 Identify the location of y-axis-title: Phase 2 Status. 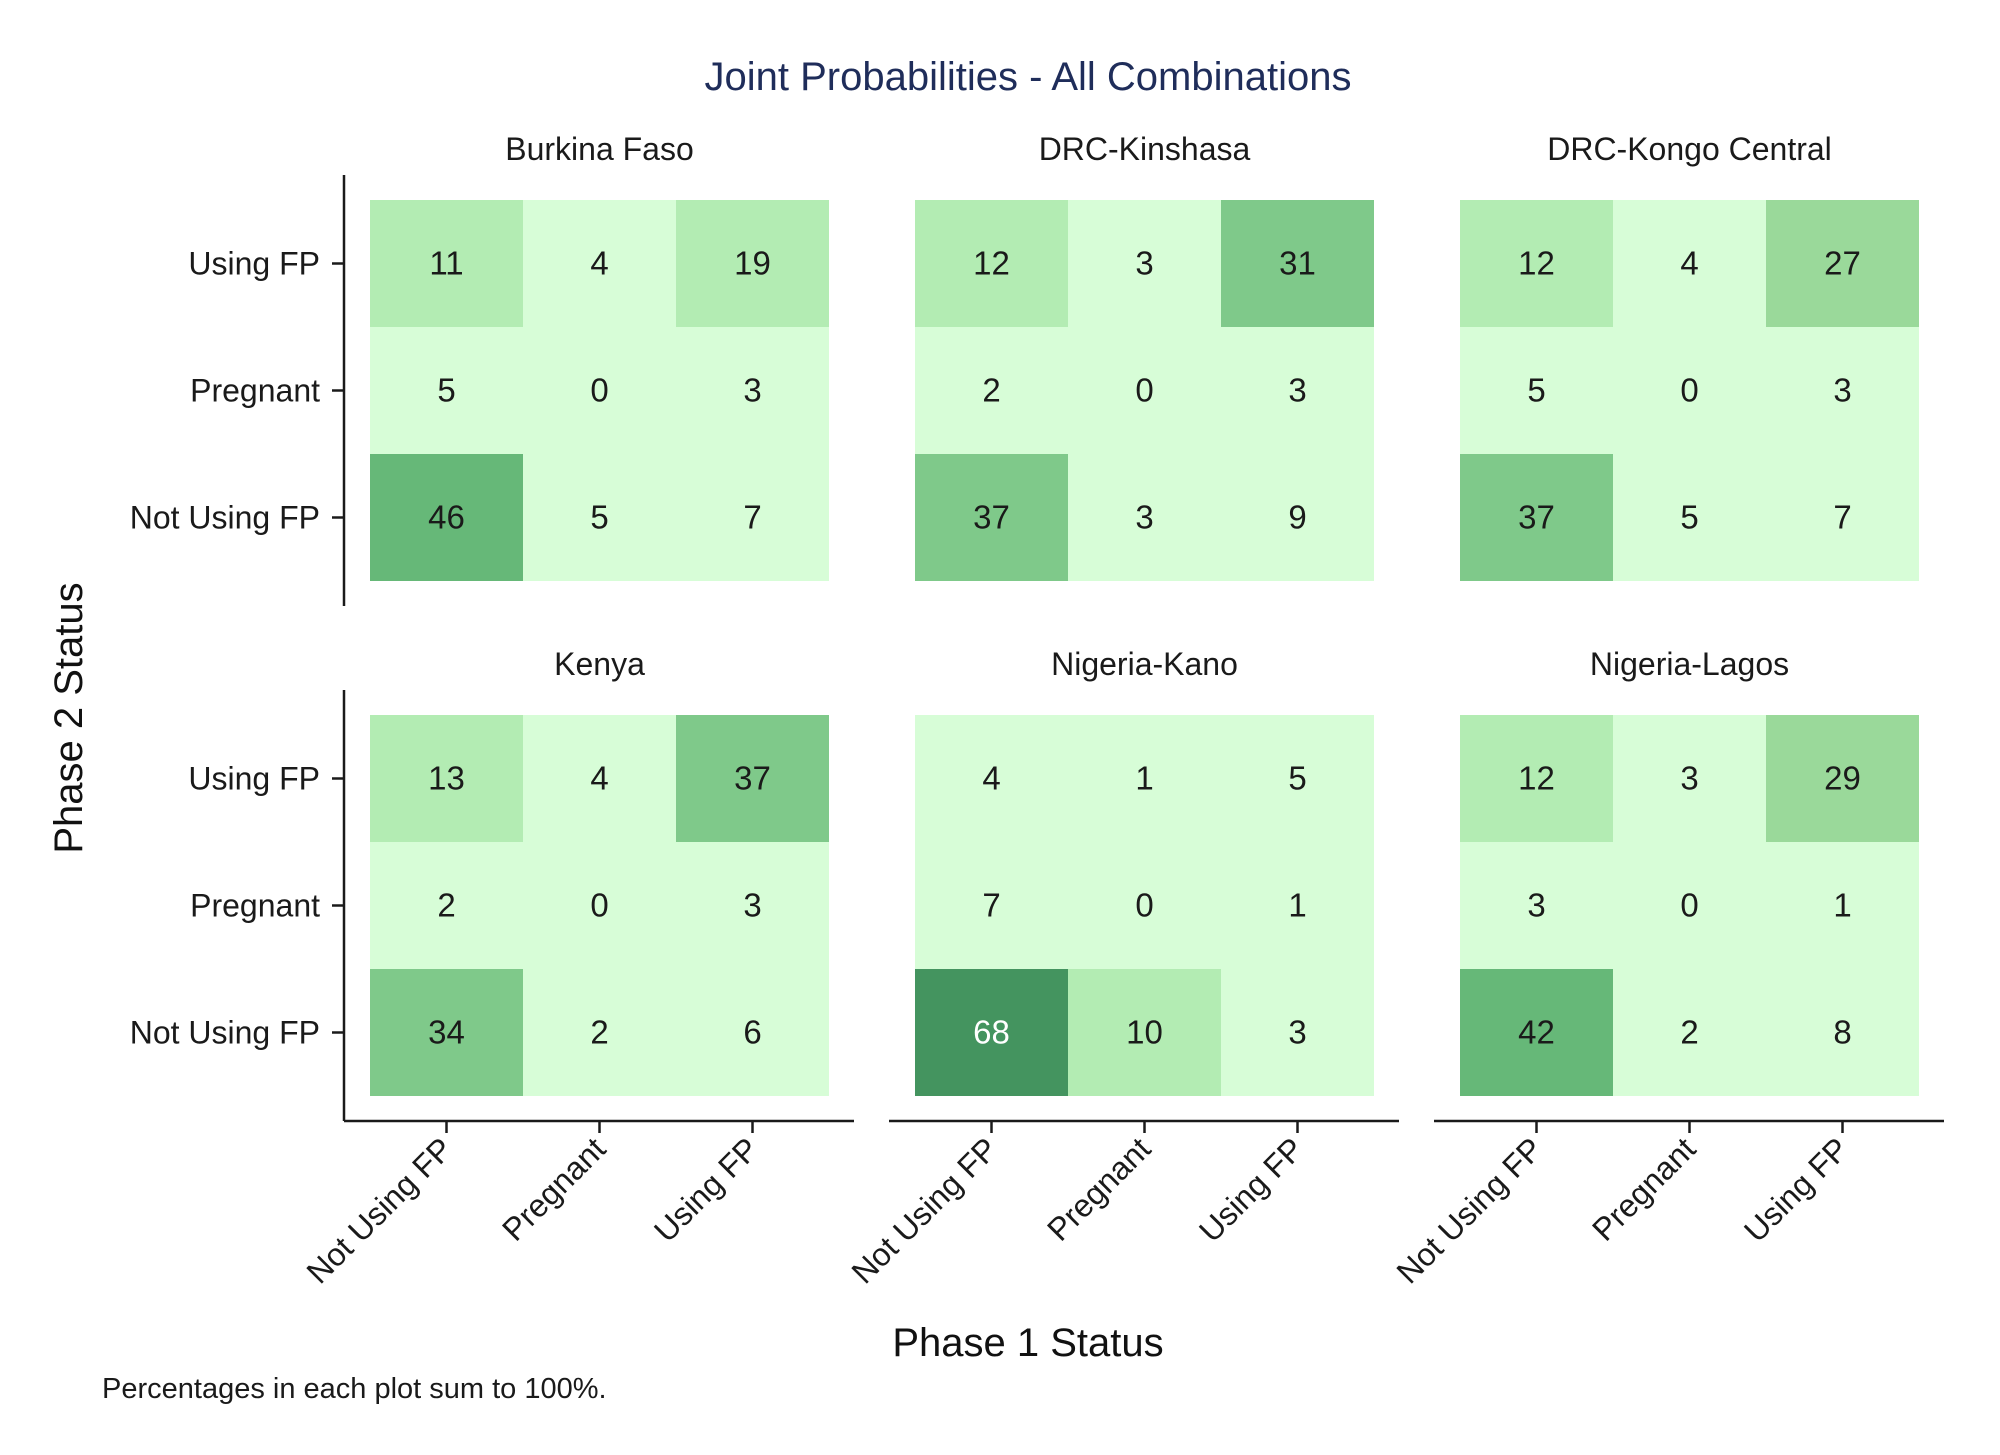
(69, 717).